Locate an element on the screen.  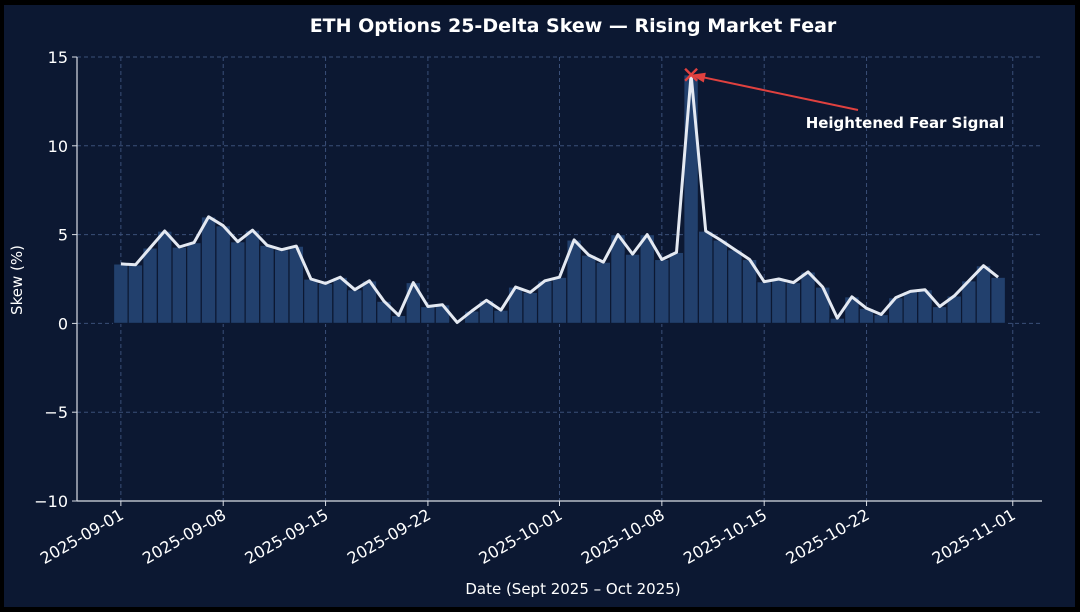
y-axis-label: Skew (%) is located at coordinates (17, 280).